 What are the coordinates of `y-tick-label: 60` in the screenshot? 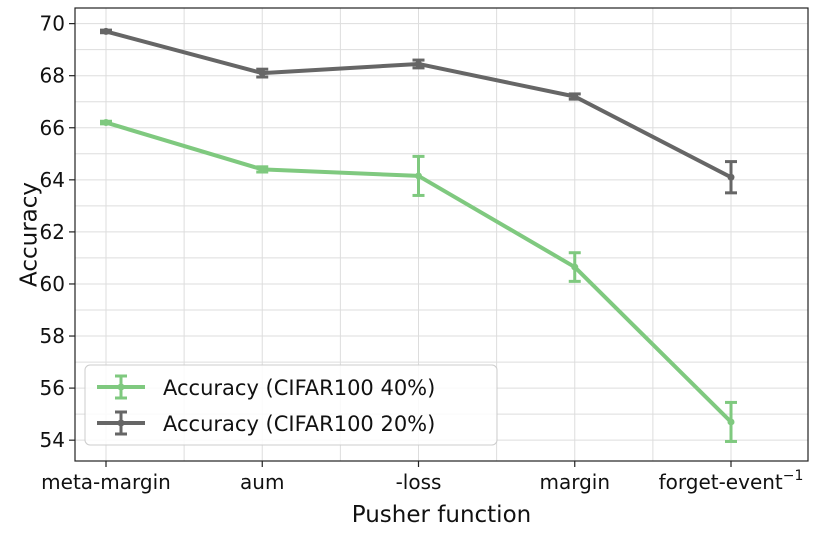 It's located at (52, 284).